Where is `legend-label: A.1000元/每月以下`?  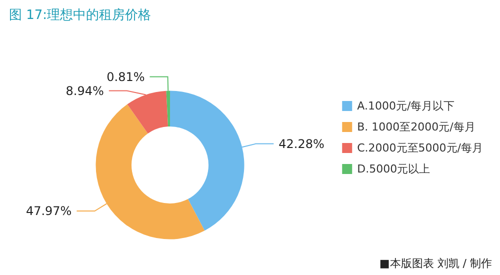
legend-label: A.1000元/每月以下 is located at coordinates (406, 106).